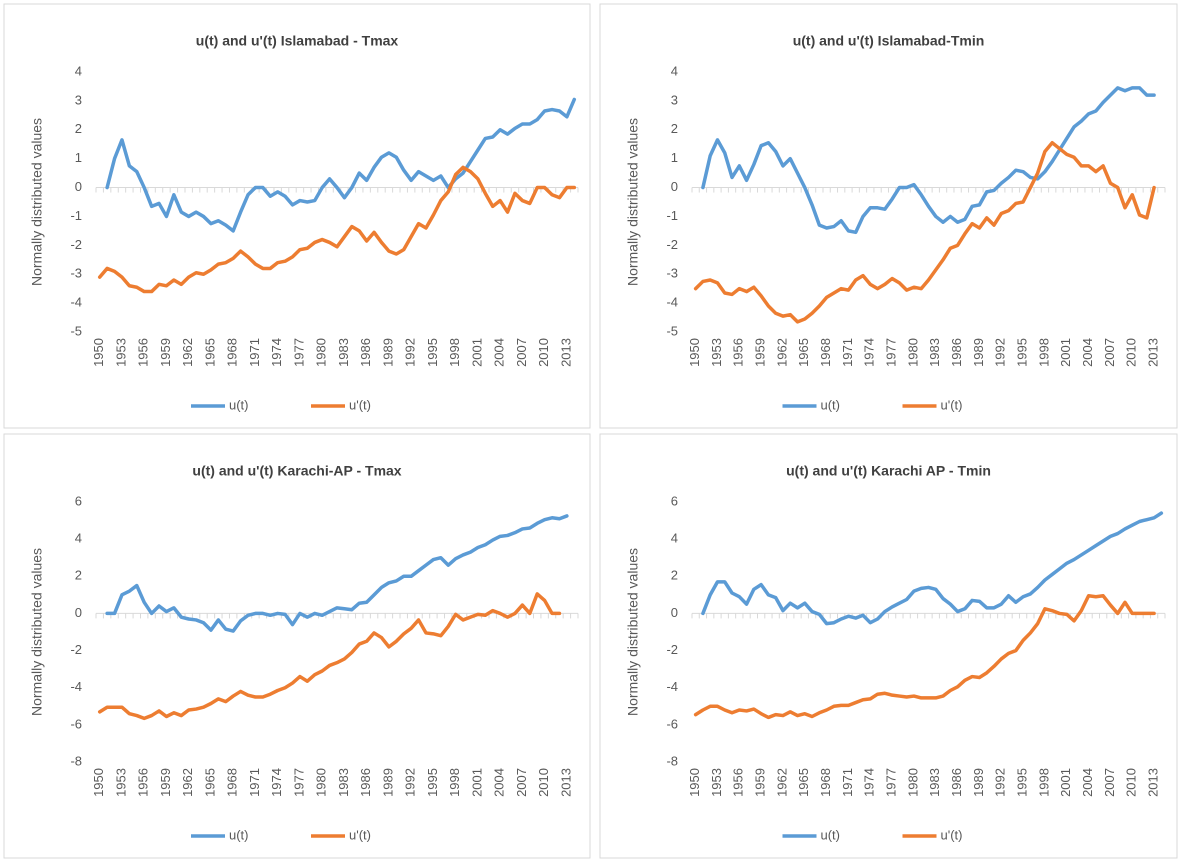 This screenshot has width=1181, height=867. What do you see at coordinates (78, 157) in the screenshot?
I see `y-tick-label: 1` at bounding box center [78, 157].